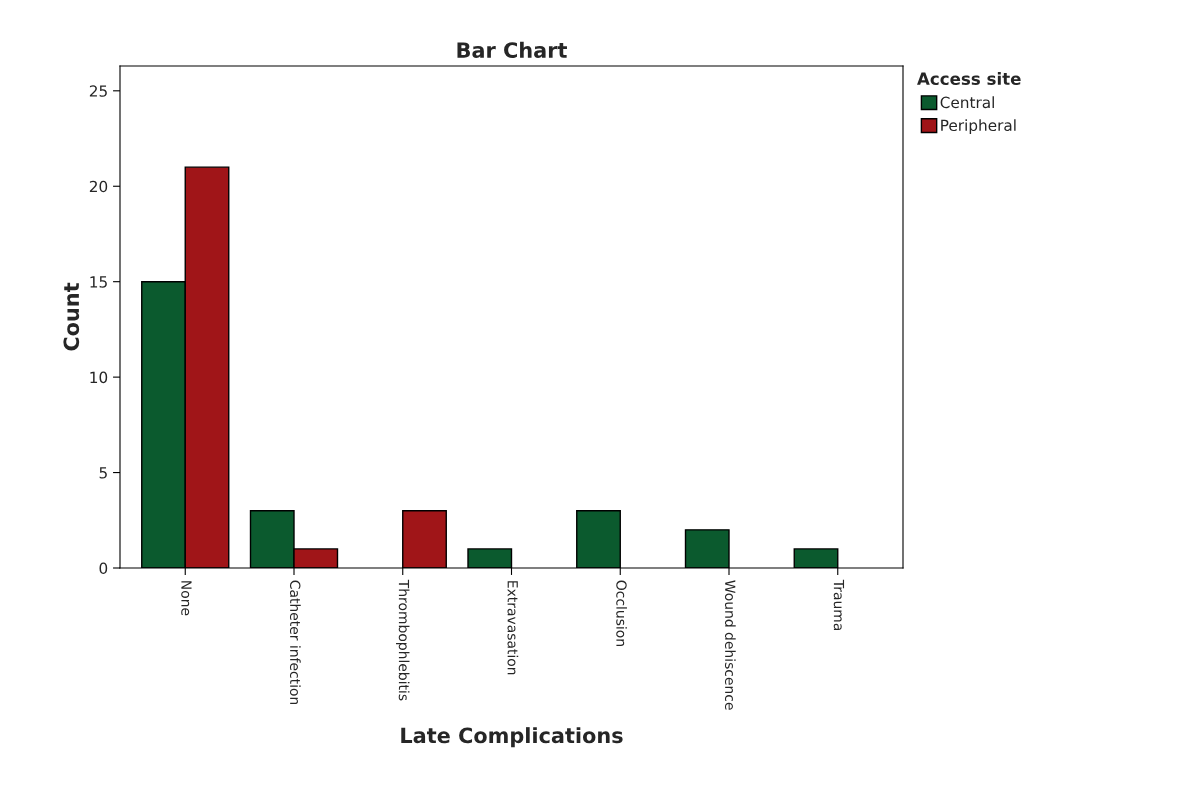 The width and height of the screenshot is (1187, 785). Describe the element at coordinates (71, 316) in the screenshot. I see `y-axis-title: Count` at that location.